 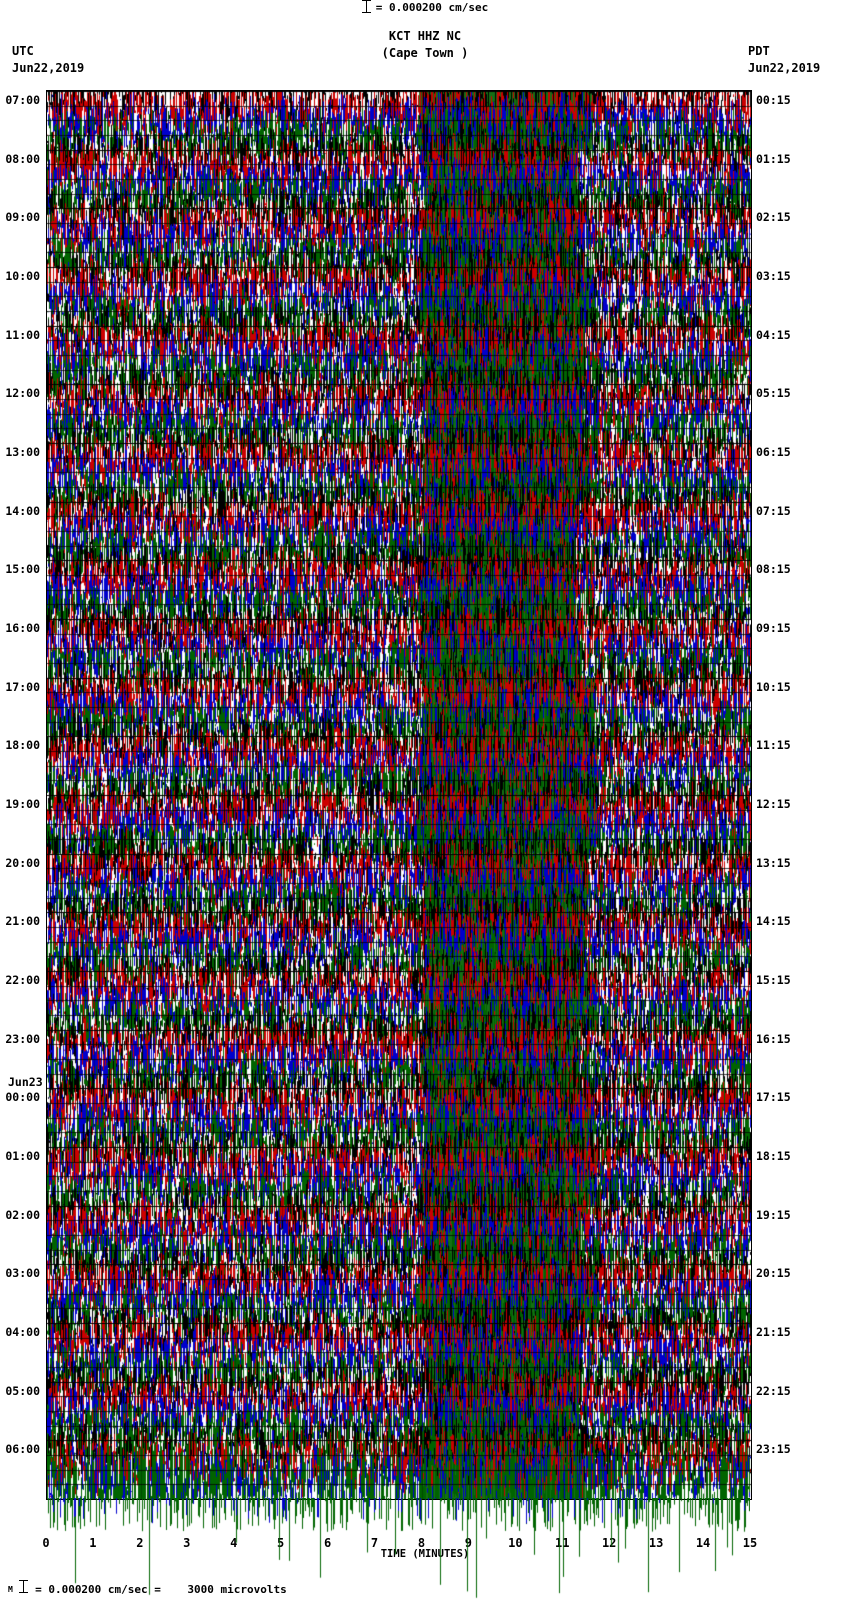 What do you see at coordinates (759, 51) in the screenshot?
I see `pdt-timezone-label: PDT` at bounding box center [759, 51].